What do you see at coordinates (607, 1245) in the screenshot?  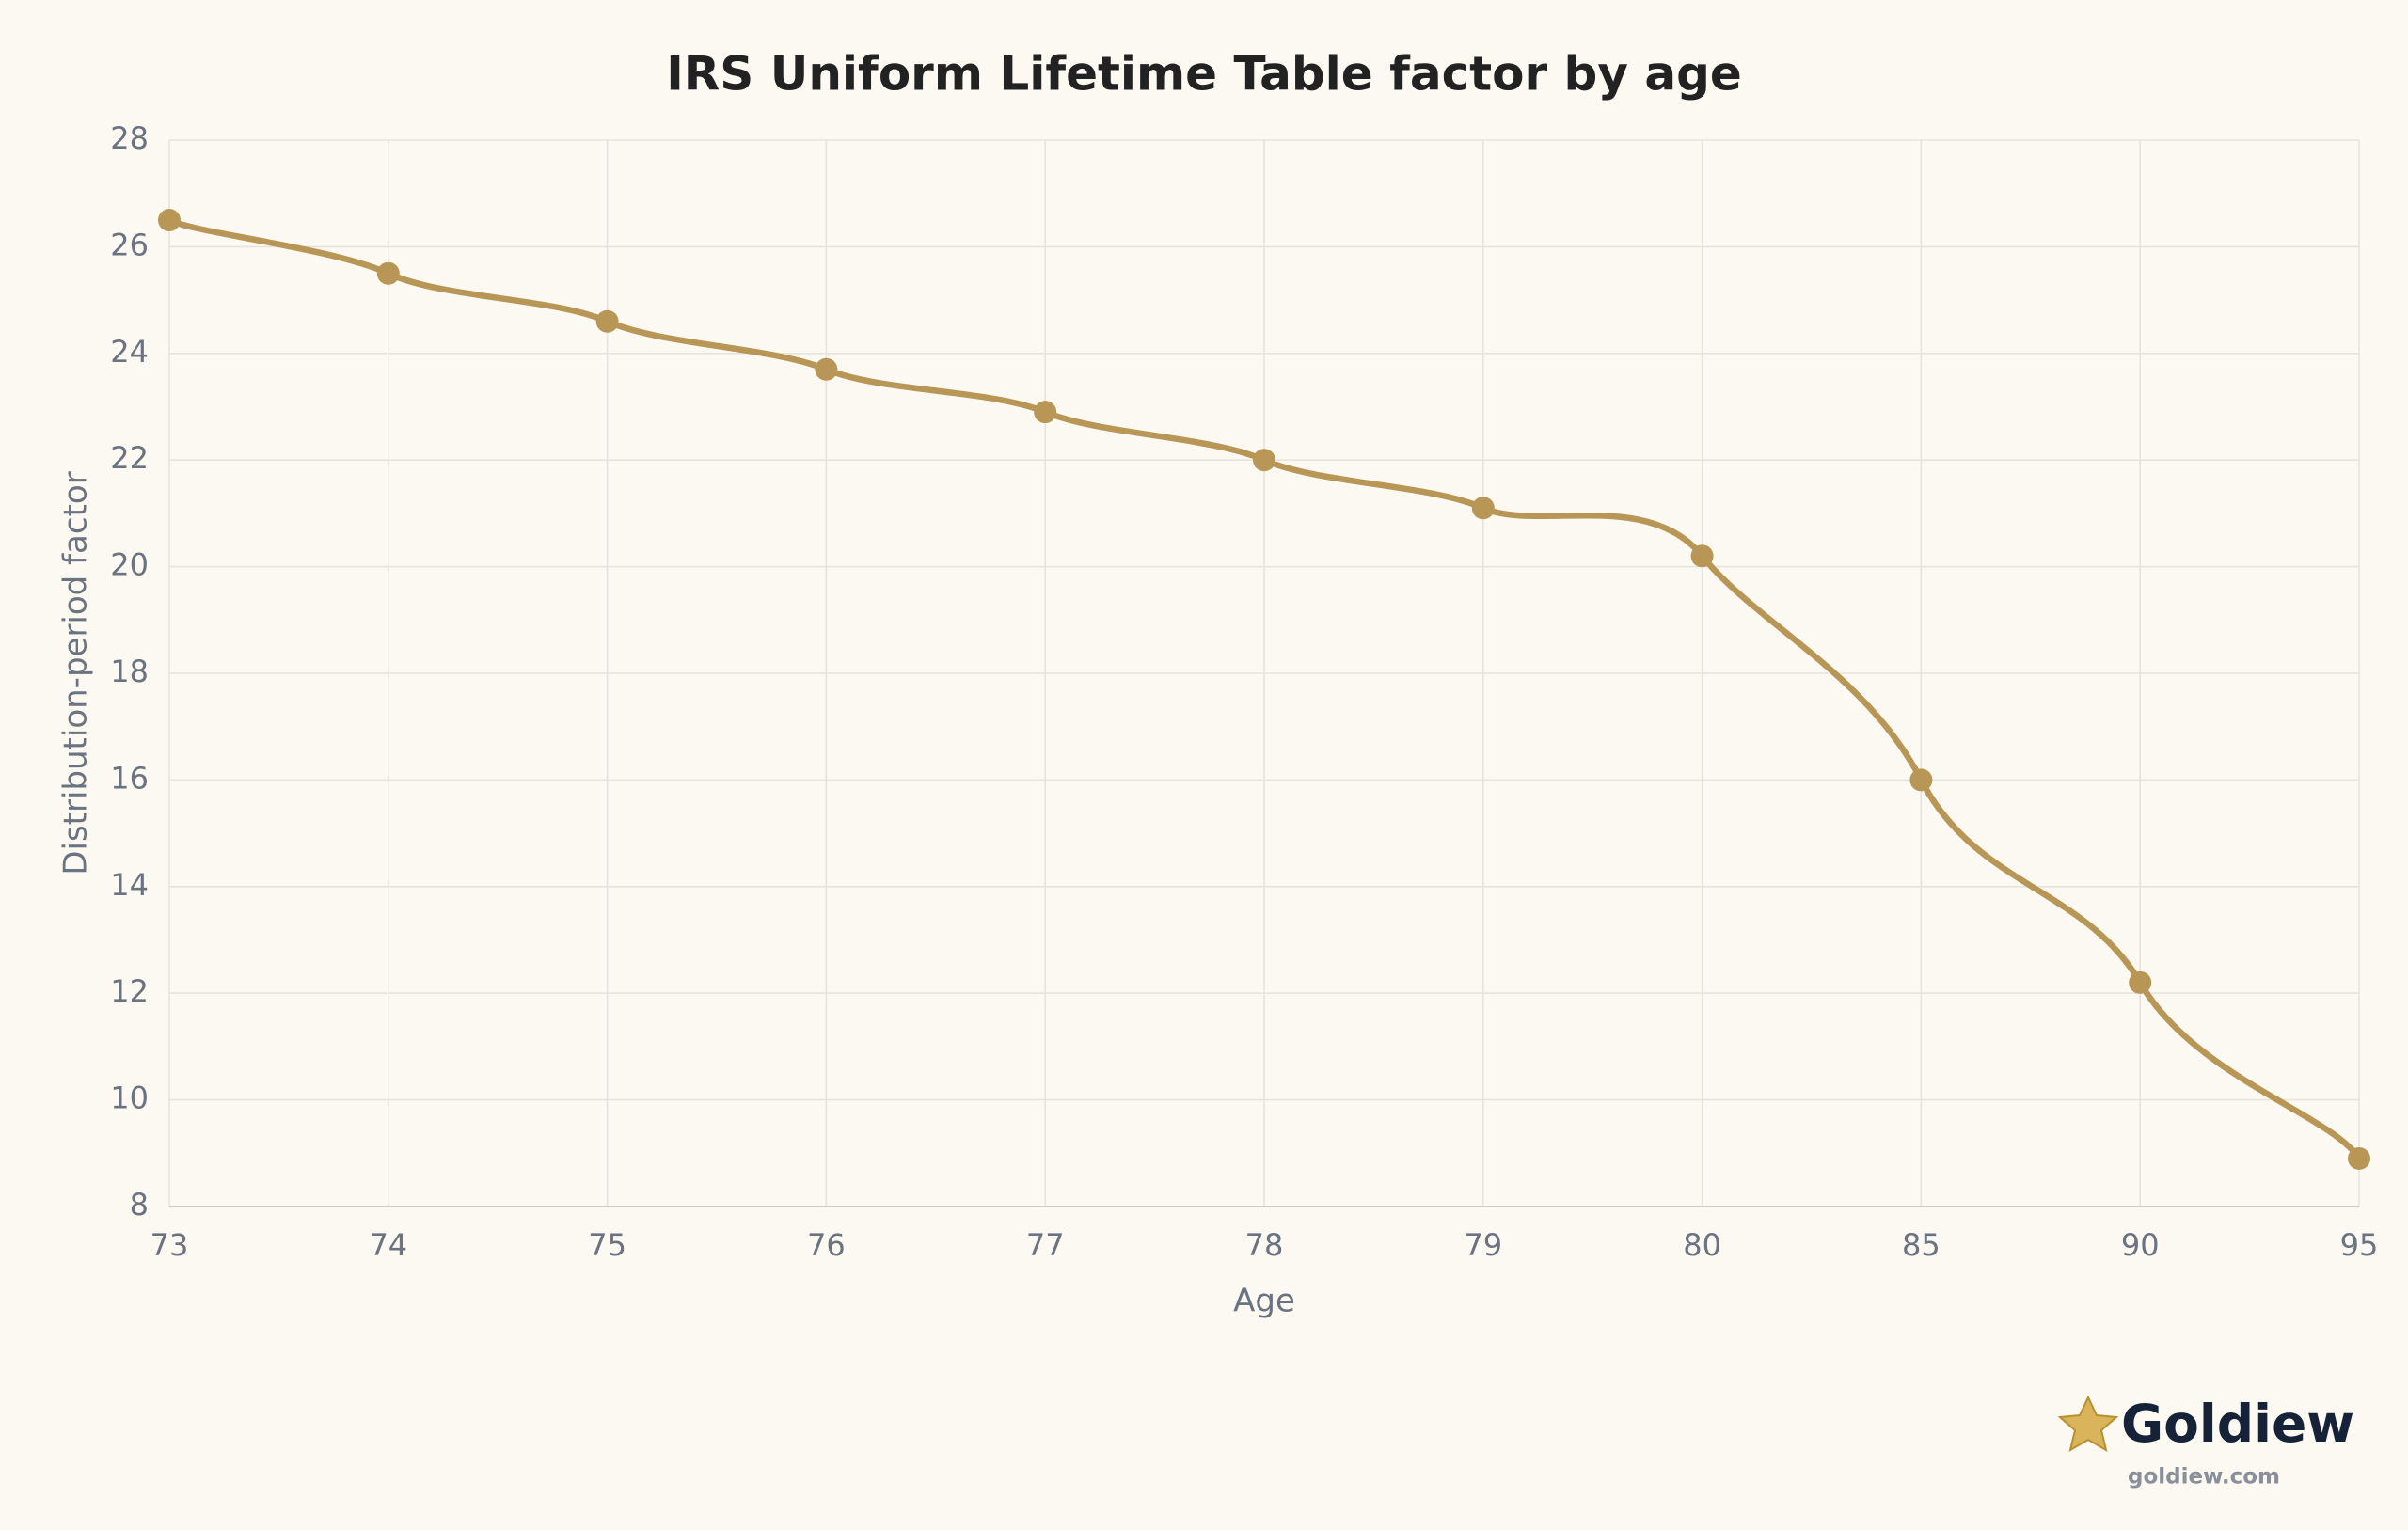 I see `x-tick-label: 75` at bounding box center [607, 1245].